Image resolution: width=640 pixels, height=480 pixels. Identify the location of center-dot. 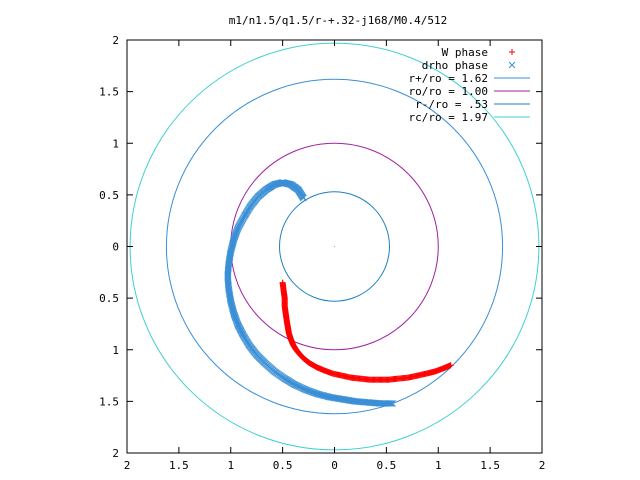
(334, 246).